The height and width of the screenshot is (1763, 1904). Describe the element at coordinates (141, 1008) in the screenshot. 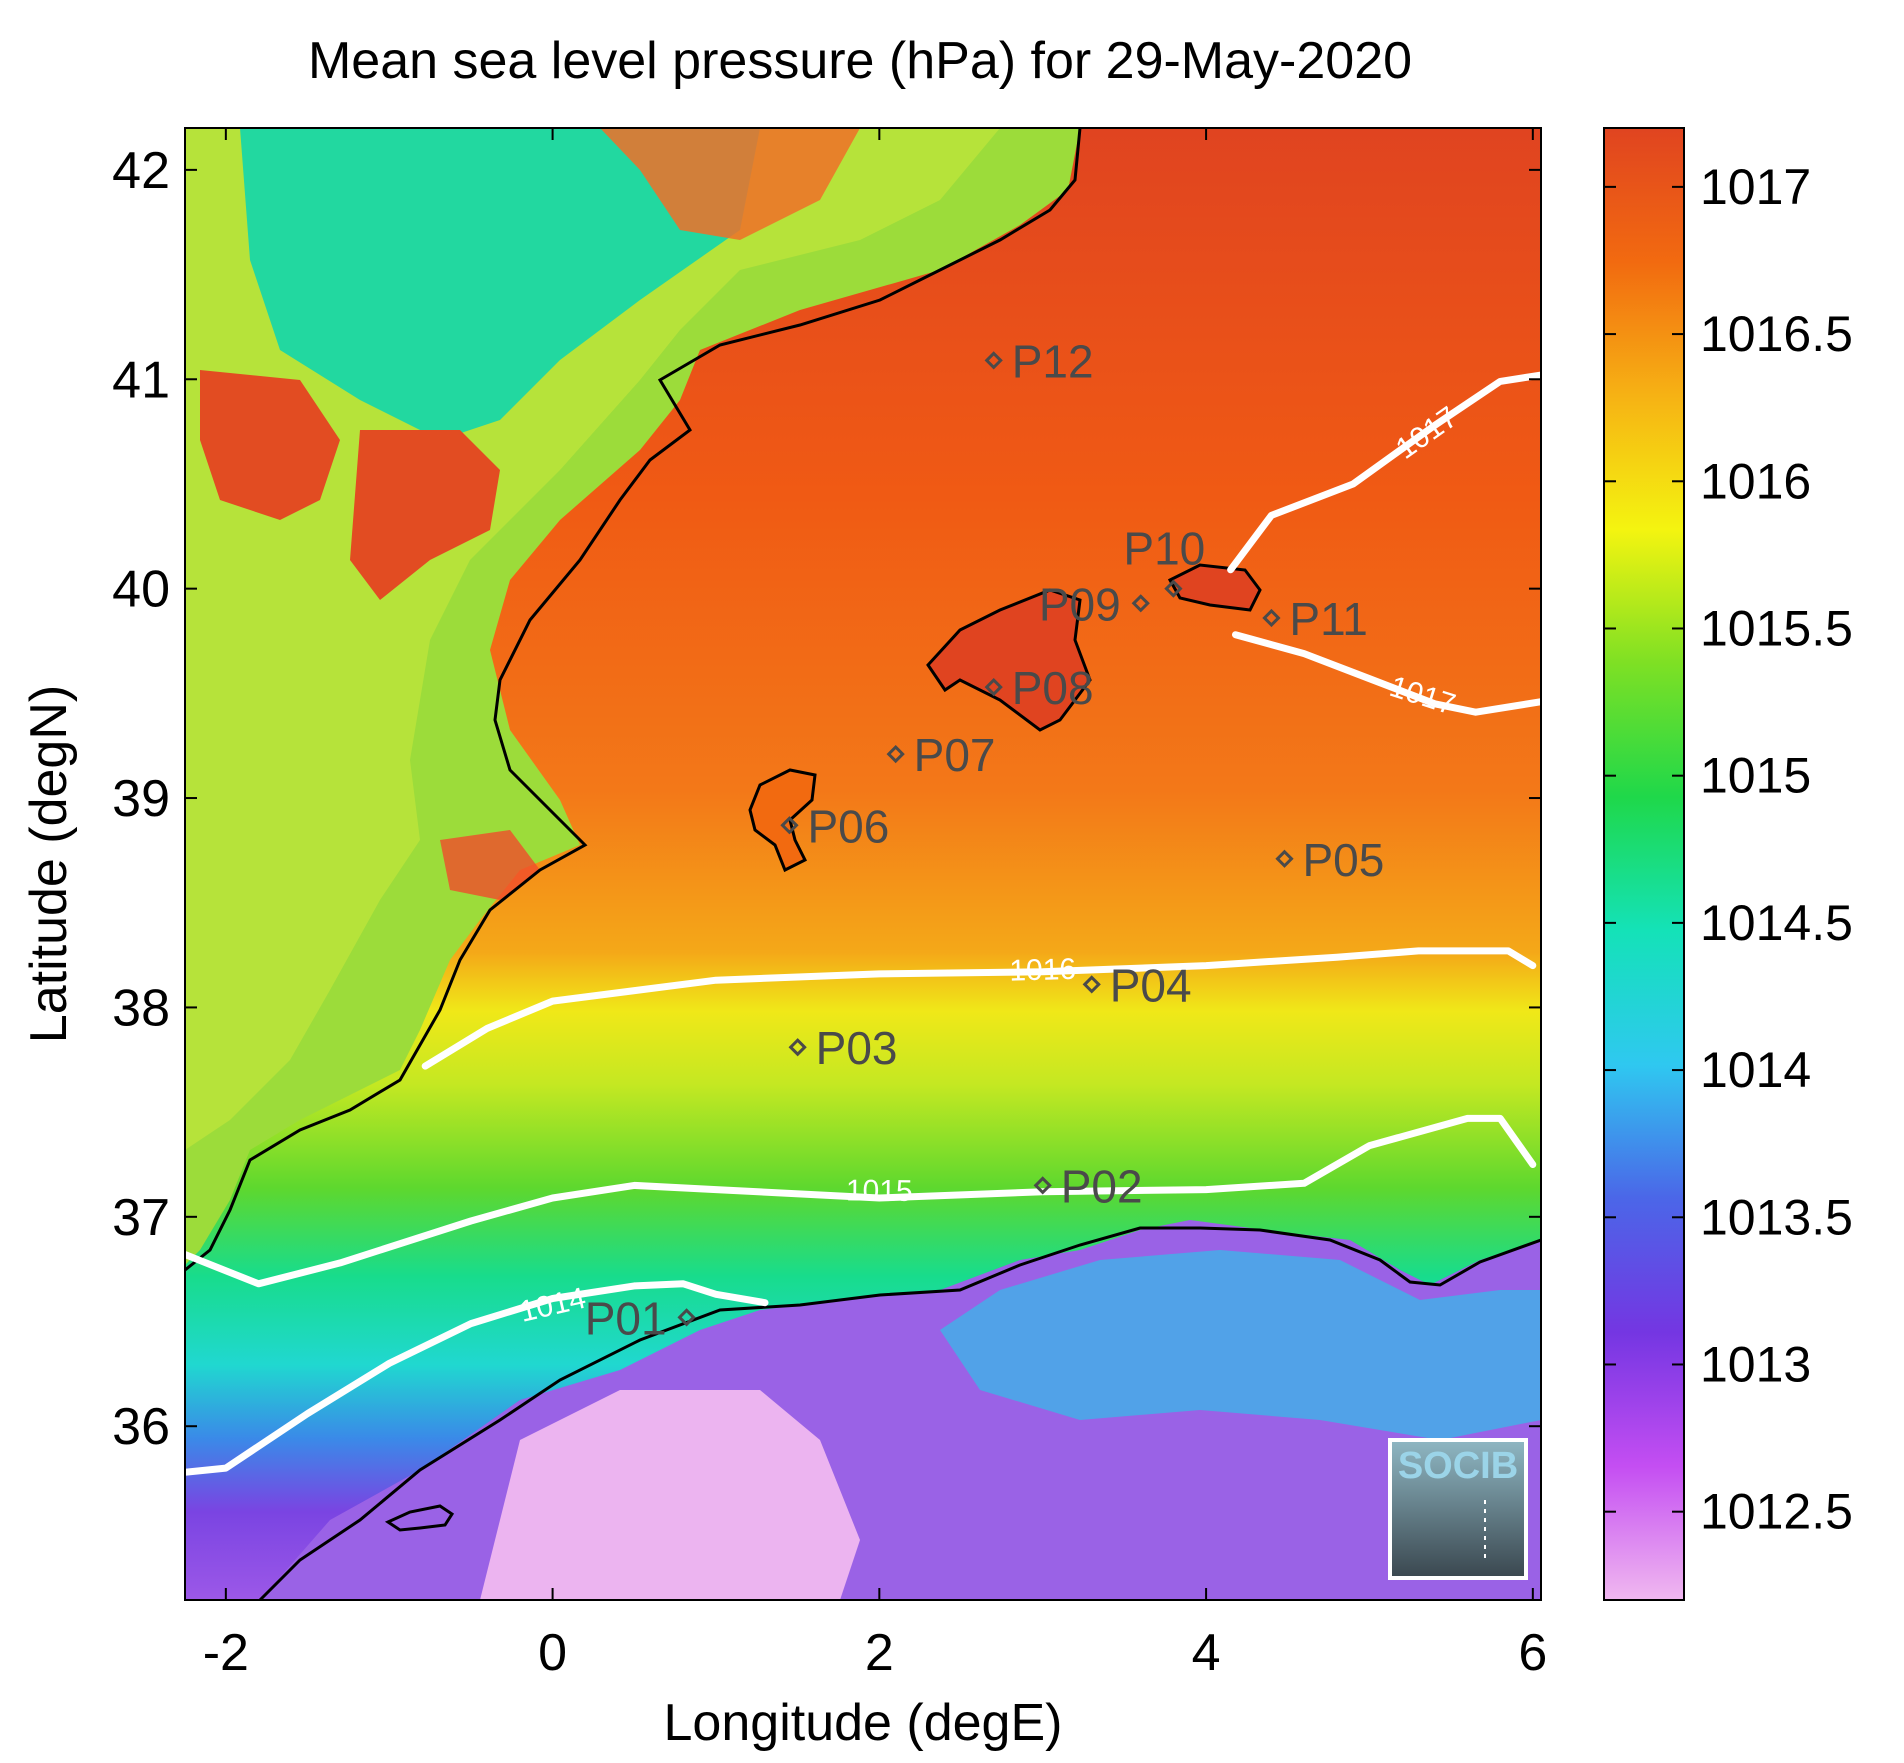

I see `y-tick-label: 38` at that location.